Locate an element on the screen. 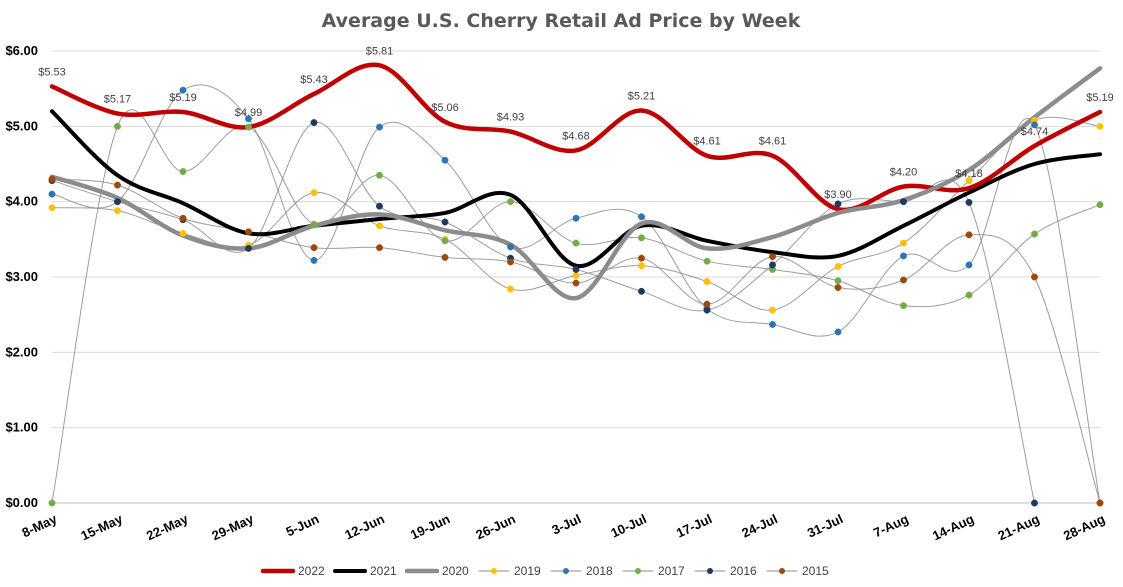 The height and width of the screenshot is (587, 1123). x-tick-label: 31-Jul is located at coordinates (825, 525).